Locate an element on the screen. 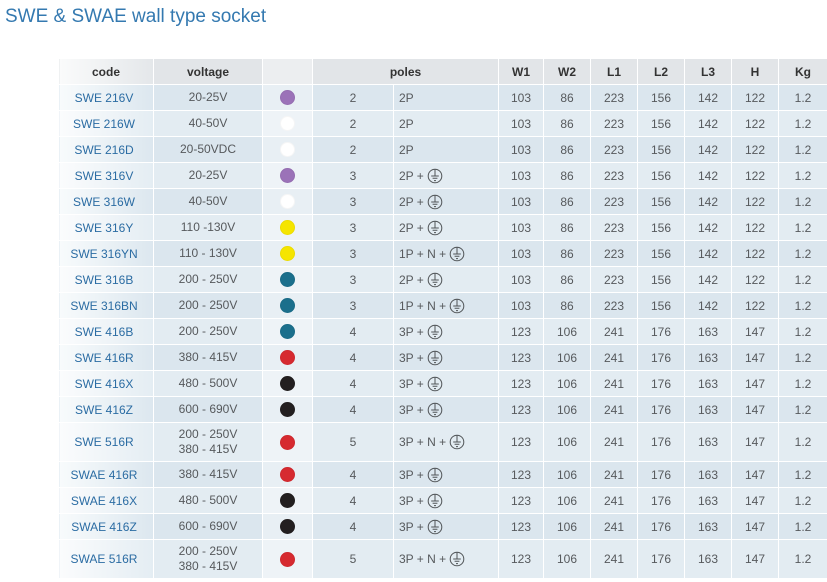 The width and height of the screenshot is (827, 582). voltage-cell: 480 - 500V is located at coordinates (208, 500).